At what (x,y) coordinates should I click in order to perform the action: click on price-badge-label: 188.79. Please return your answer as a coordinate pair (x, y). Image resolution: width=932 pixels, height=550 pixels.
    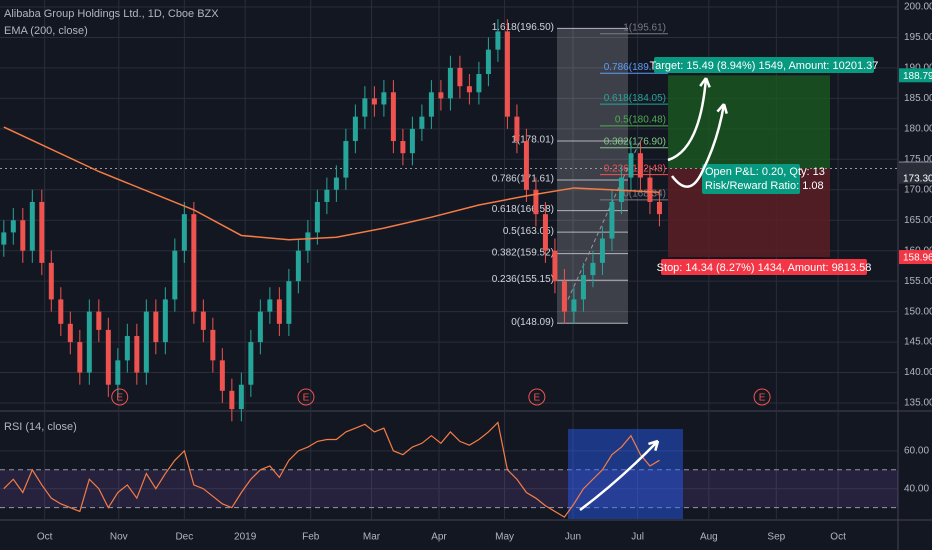
    Looking at the image, I should click on (917, 76).